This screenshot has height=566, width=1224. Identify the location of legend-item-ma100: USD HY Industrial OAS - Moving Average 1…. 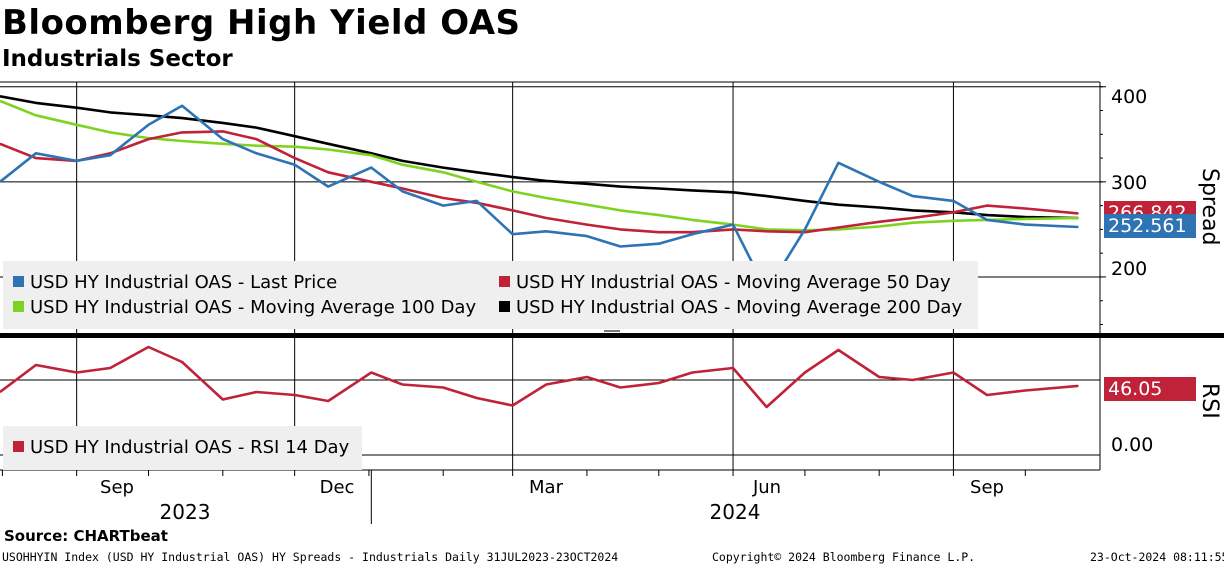
(244, 308).